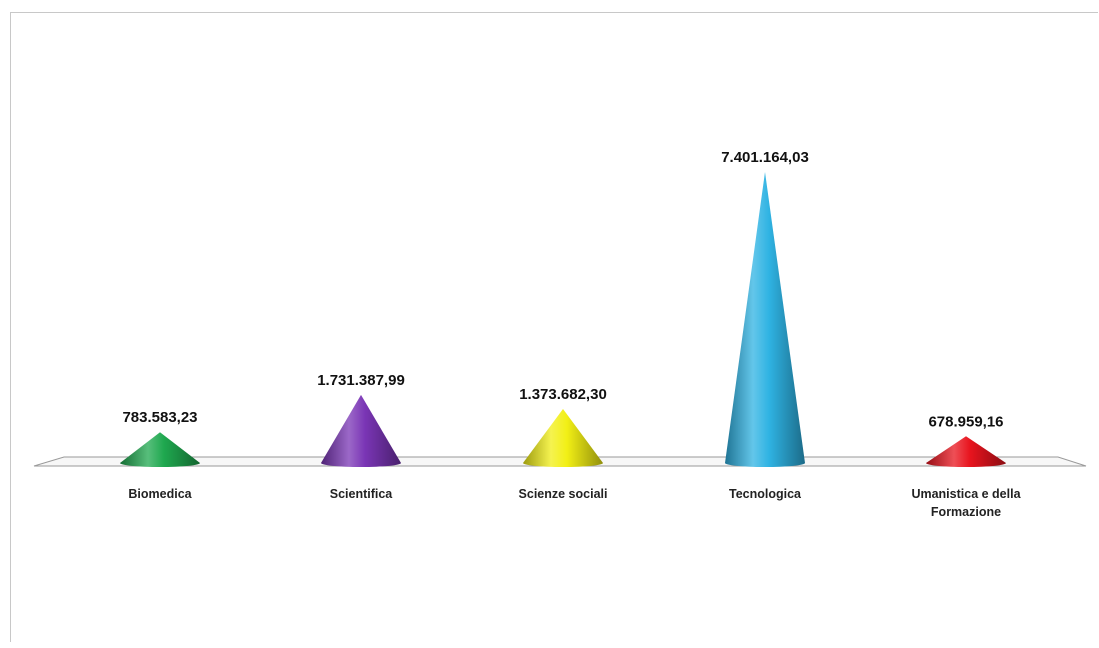 Image resolution: width=1099 pixels, height=648 pixels. What do you see at coordinates (563, 494) in the screenshot?
I see `tick-label-scienze-sociali: Scienze sociali` at bounding box center [563, 494].